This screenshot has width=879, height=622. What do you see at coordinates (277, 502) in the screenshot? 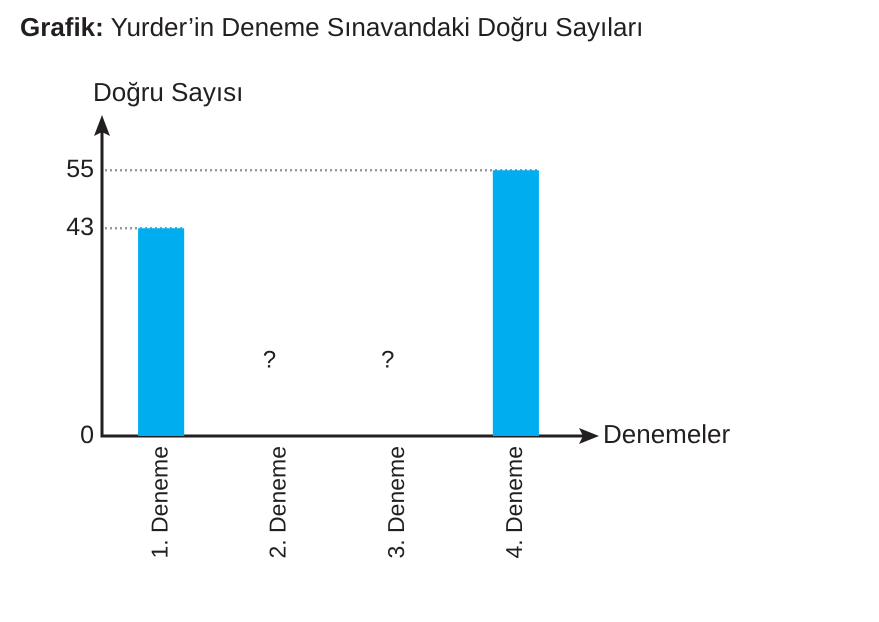
I see `x-tick-label: 2. Deneme` at bounding box center [277, 502].